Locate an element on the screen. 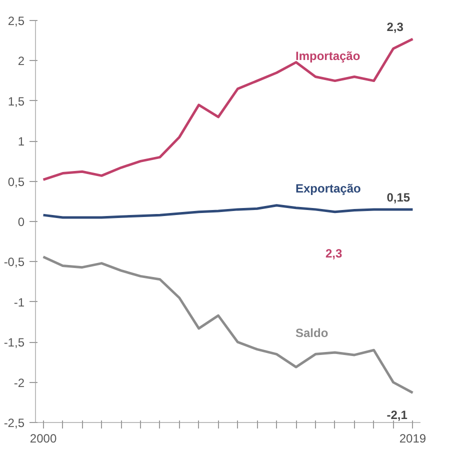  line-series is located at coordinates (228, 211).